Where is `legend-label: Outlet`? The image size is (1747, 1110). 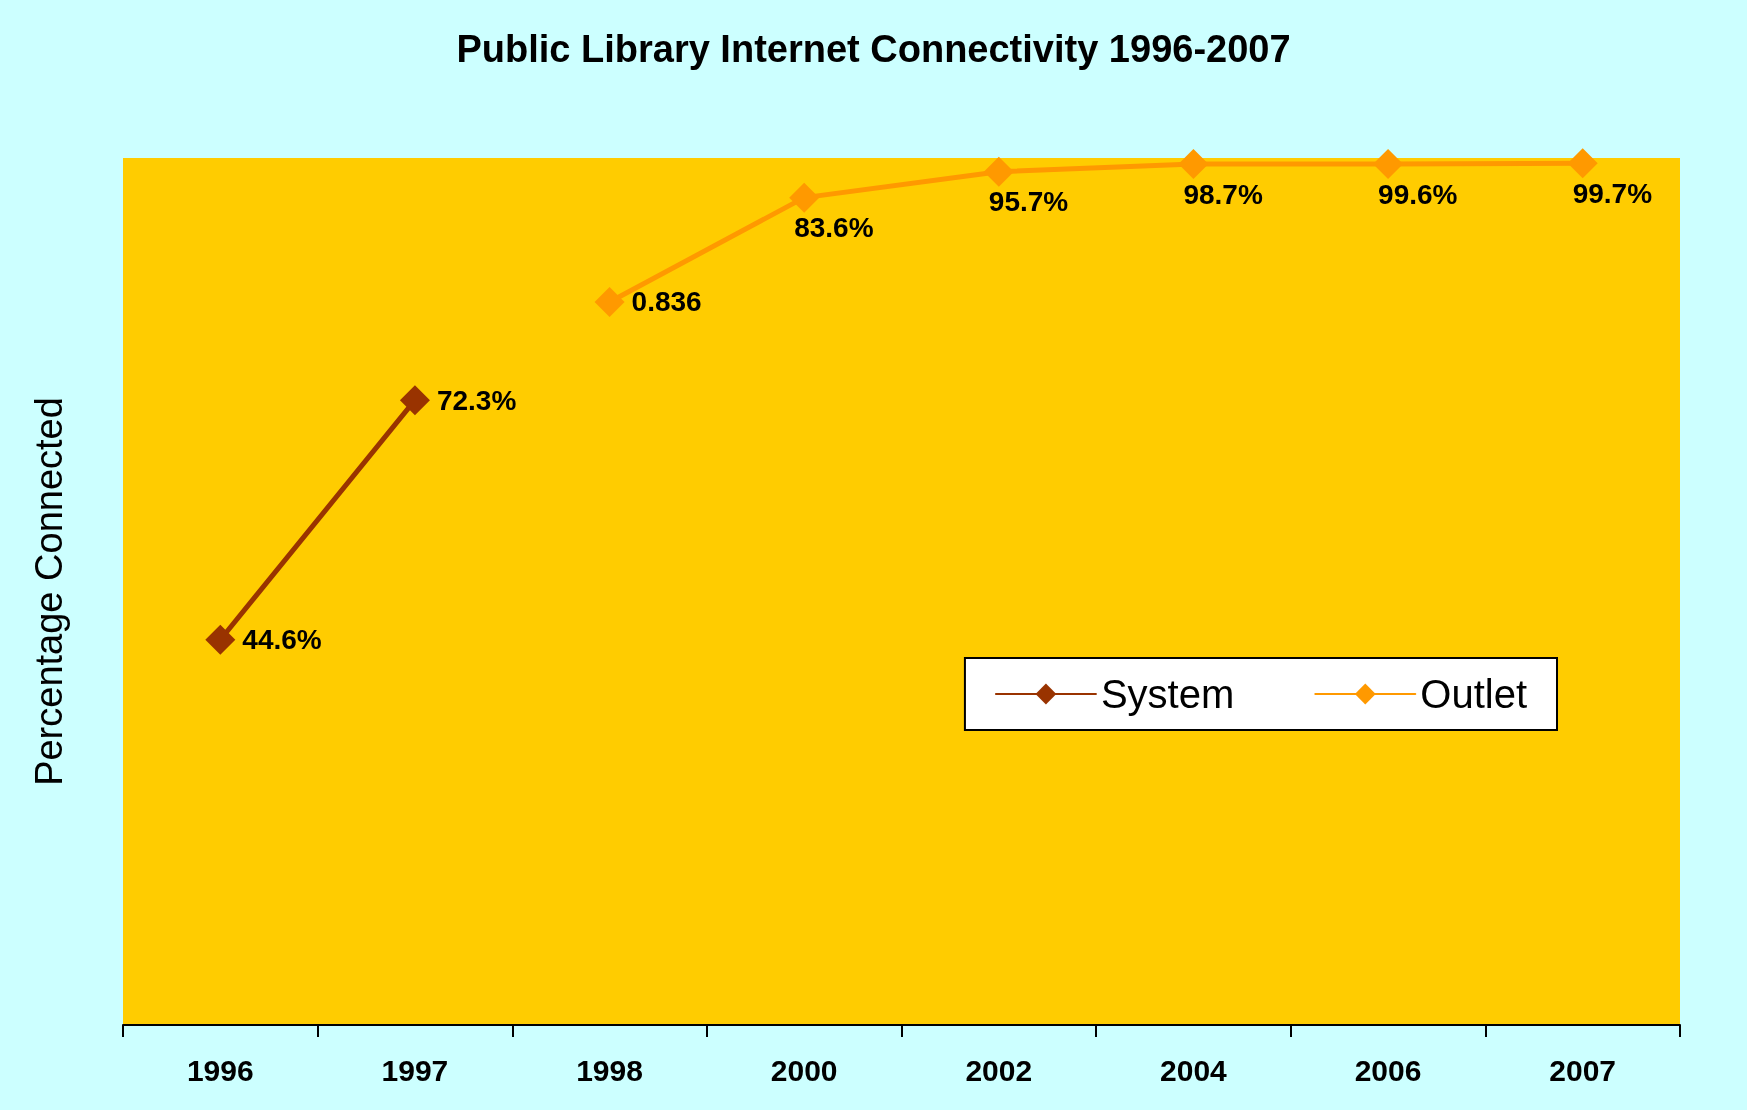
legend-label: Outlet is located at coordinates (1473, 694).